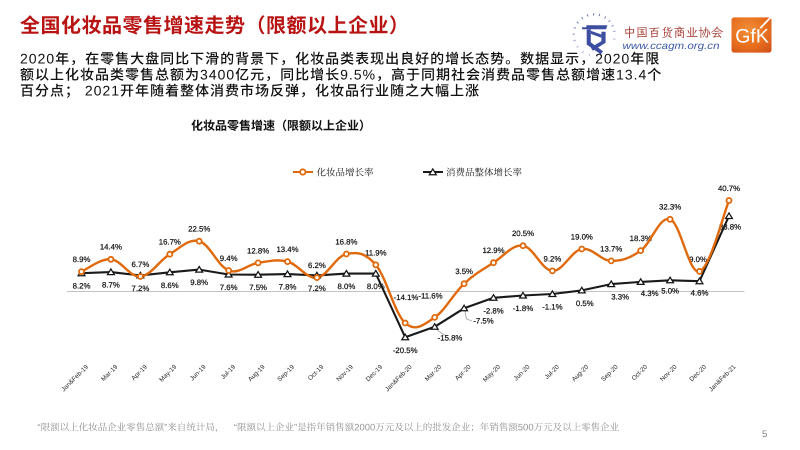 This screenshot has height=450, width=800. What do you see at coordinates (650, 293) in the screenshot?
I see `svg-text: 4.3%` at bounding box center [650, 293].